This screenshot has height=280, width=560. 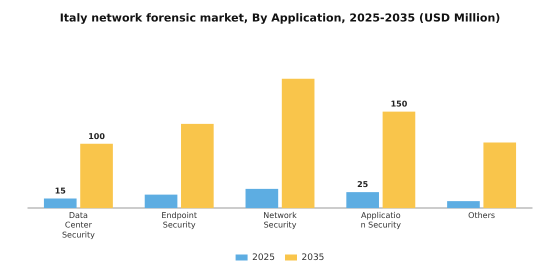 What do you see at coordinates (363, 185) in the screenshot?
I see `data-label: 25` at bounding box center [363, 185].